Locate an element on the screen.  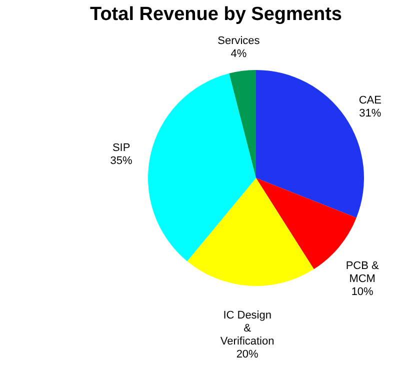
slice-label: PCB & MCM is located at coordinates (363, 272).